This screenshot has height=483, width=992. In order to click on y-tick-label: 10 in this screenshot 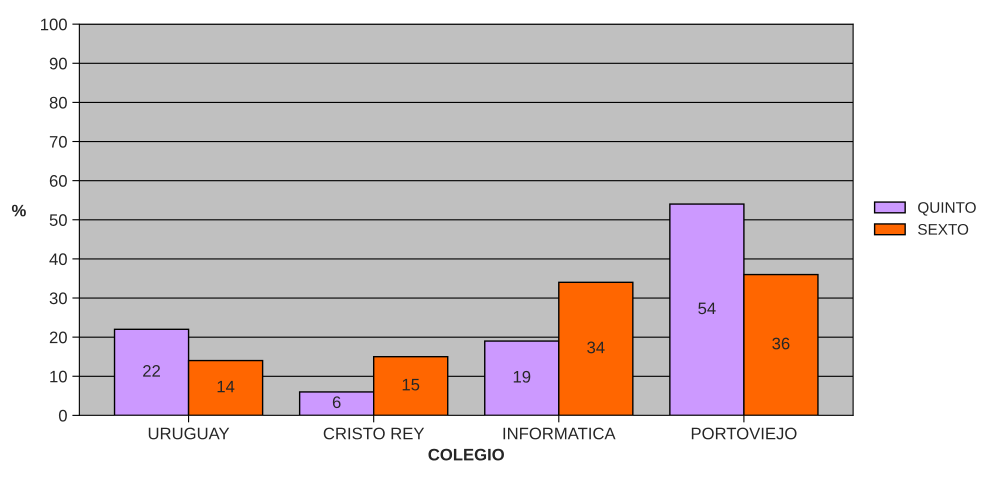, I will do `click(58, 376)`.